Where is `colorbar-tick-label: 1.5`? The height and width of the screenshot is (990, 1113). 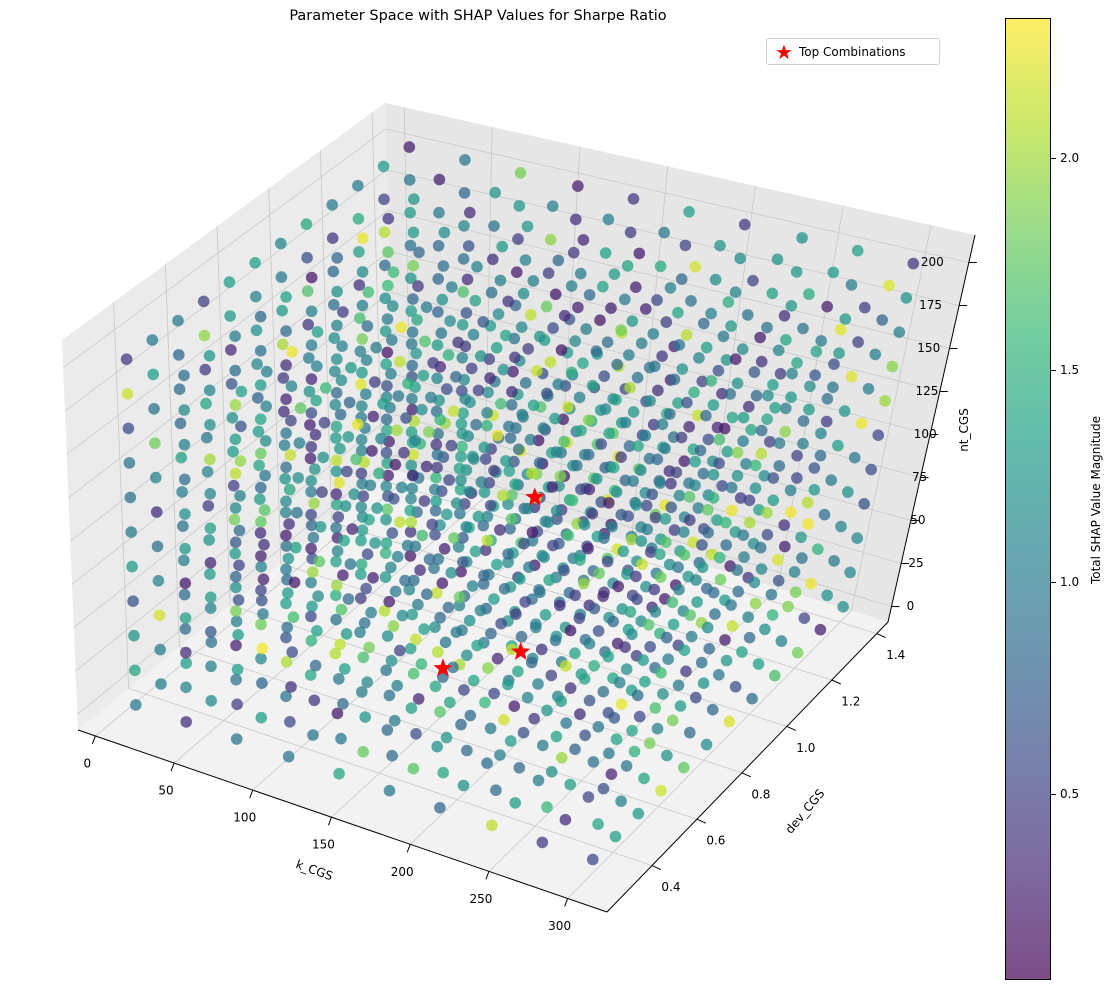
colorbar-tick-label: 1.5 is located at coordinates (1070, 369).